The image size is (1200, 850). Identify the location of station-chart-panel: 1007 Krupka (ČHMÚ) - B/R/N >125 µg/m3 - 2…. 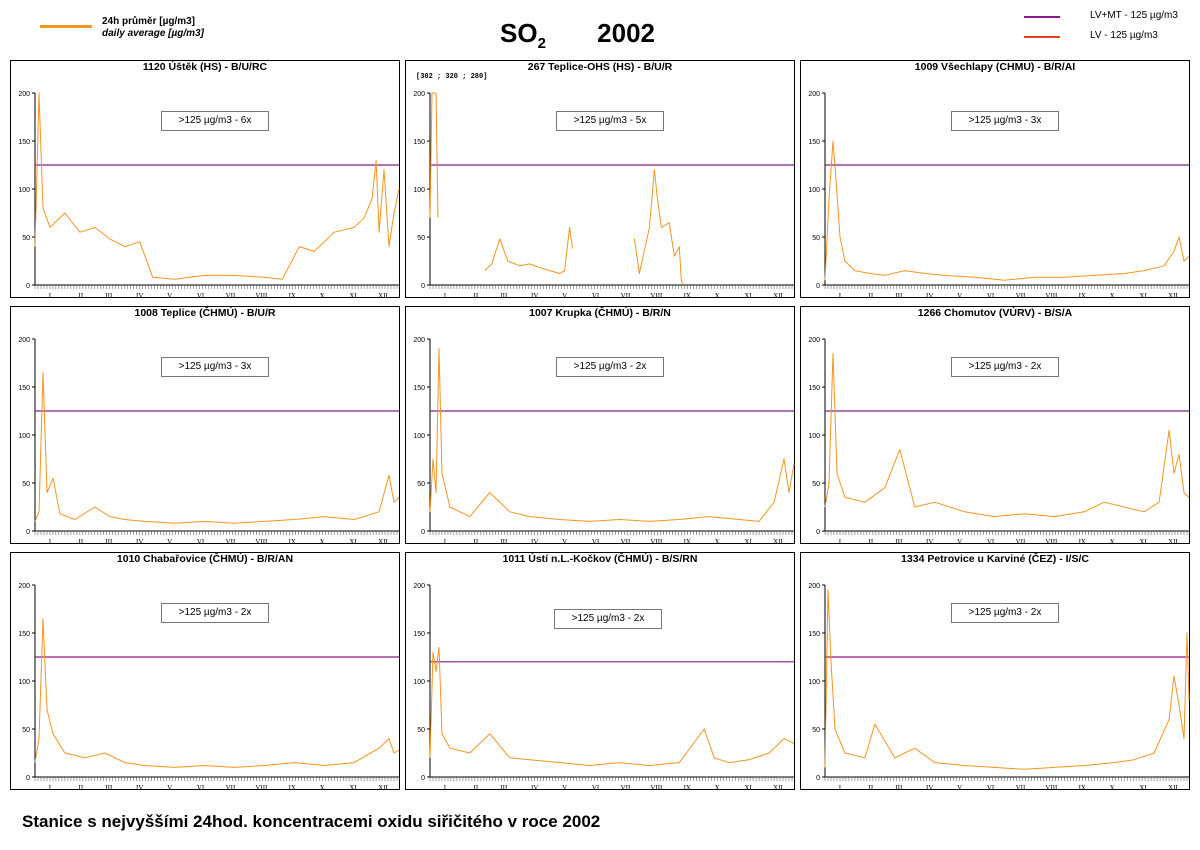
(600, 425).